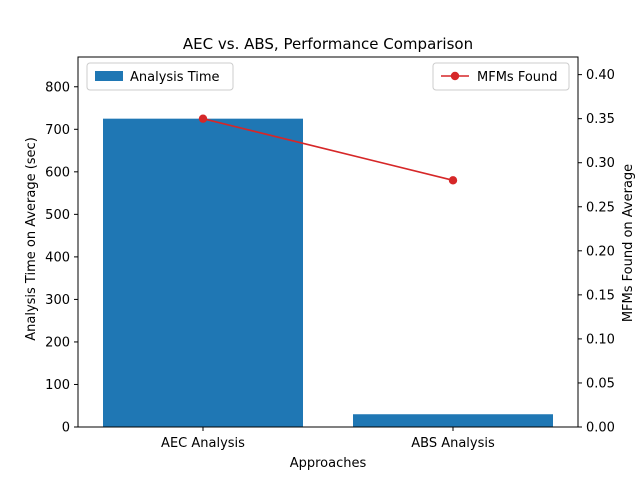  What do you see at coordinates (66, 428) in the screenshot?
I see `y-tick-label: 0` at bounding box center [66, 428].